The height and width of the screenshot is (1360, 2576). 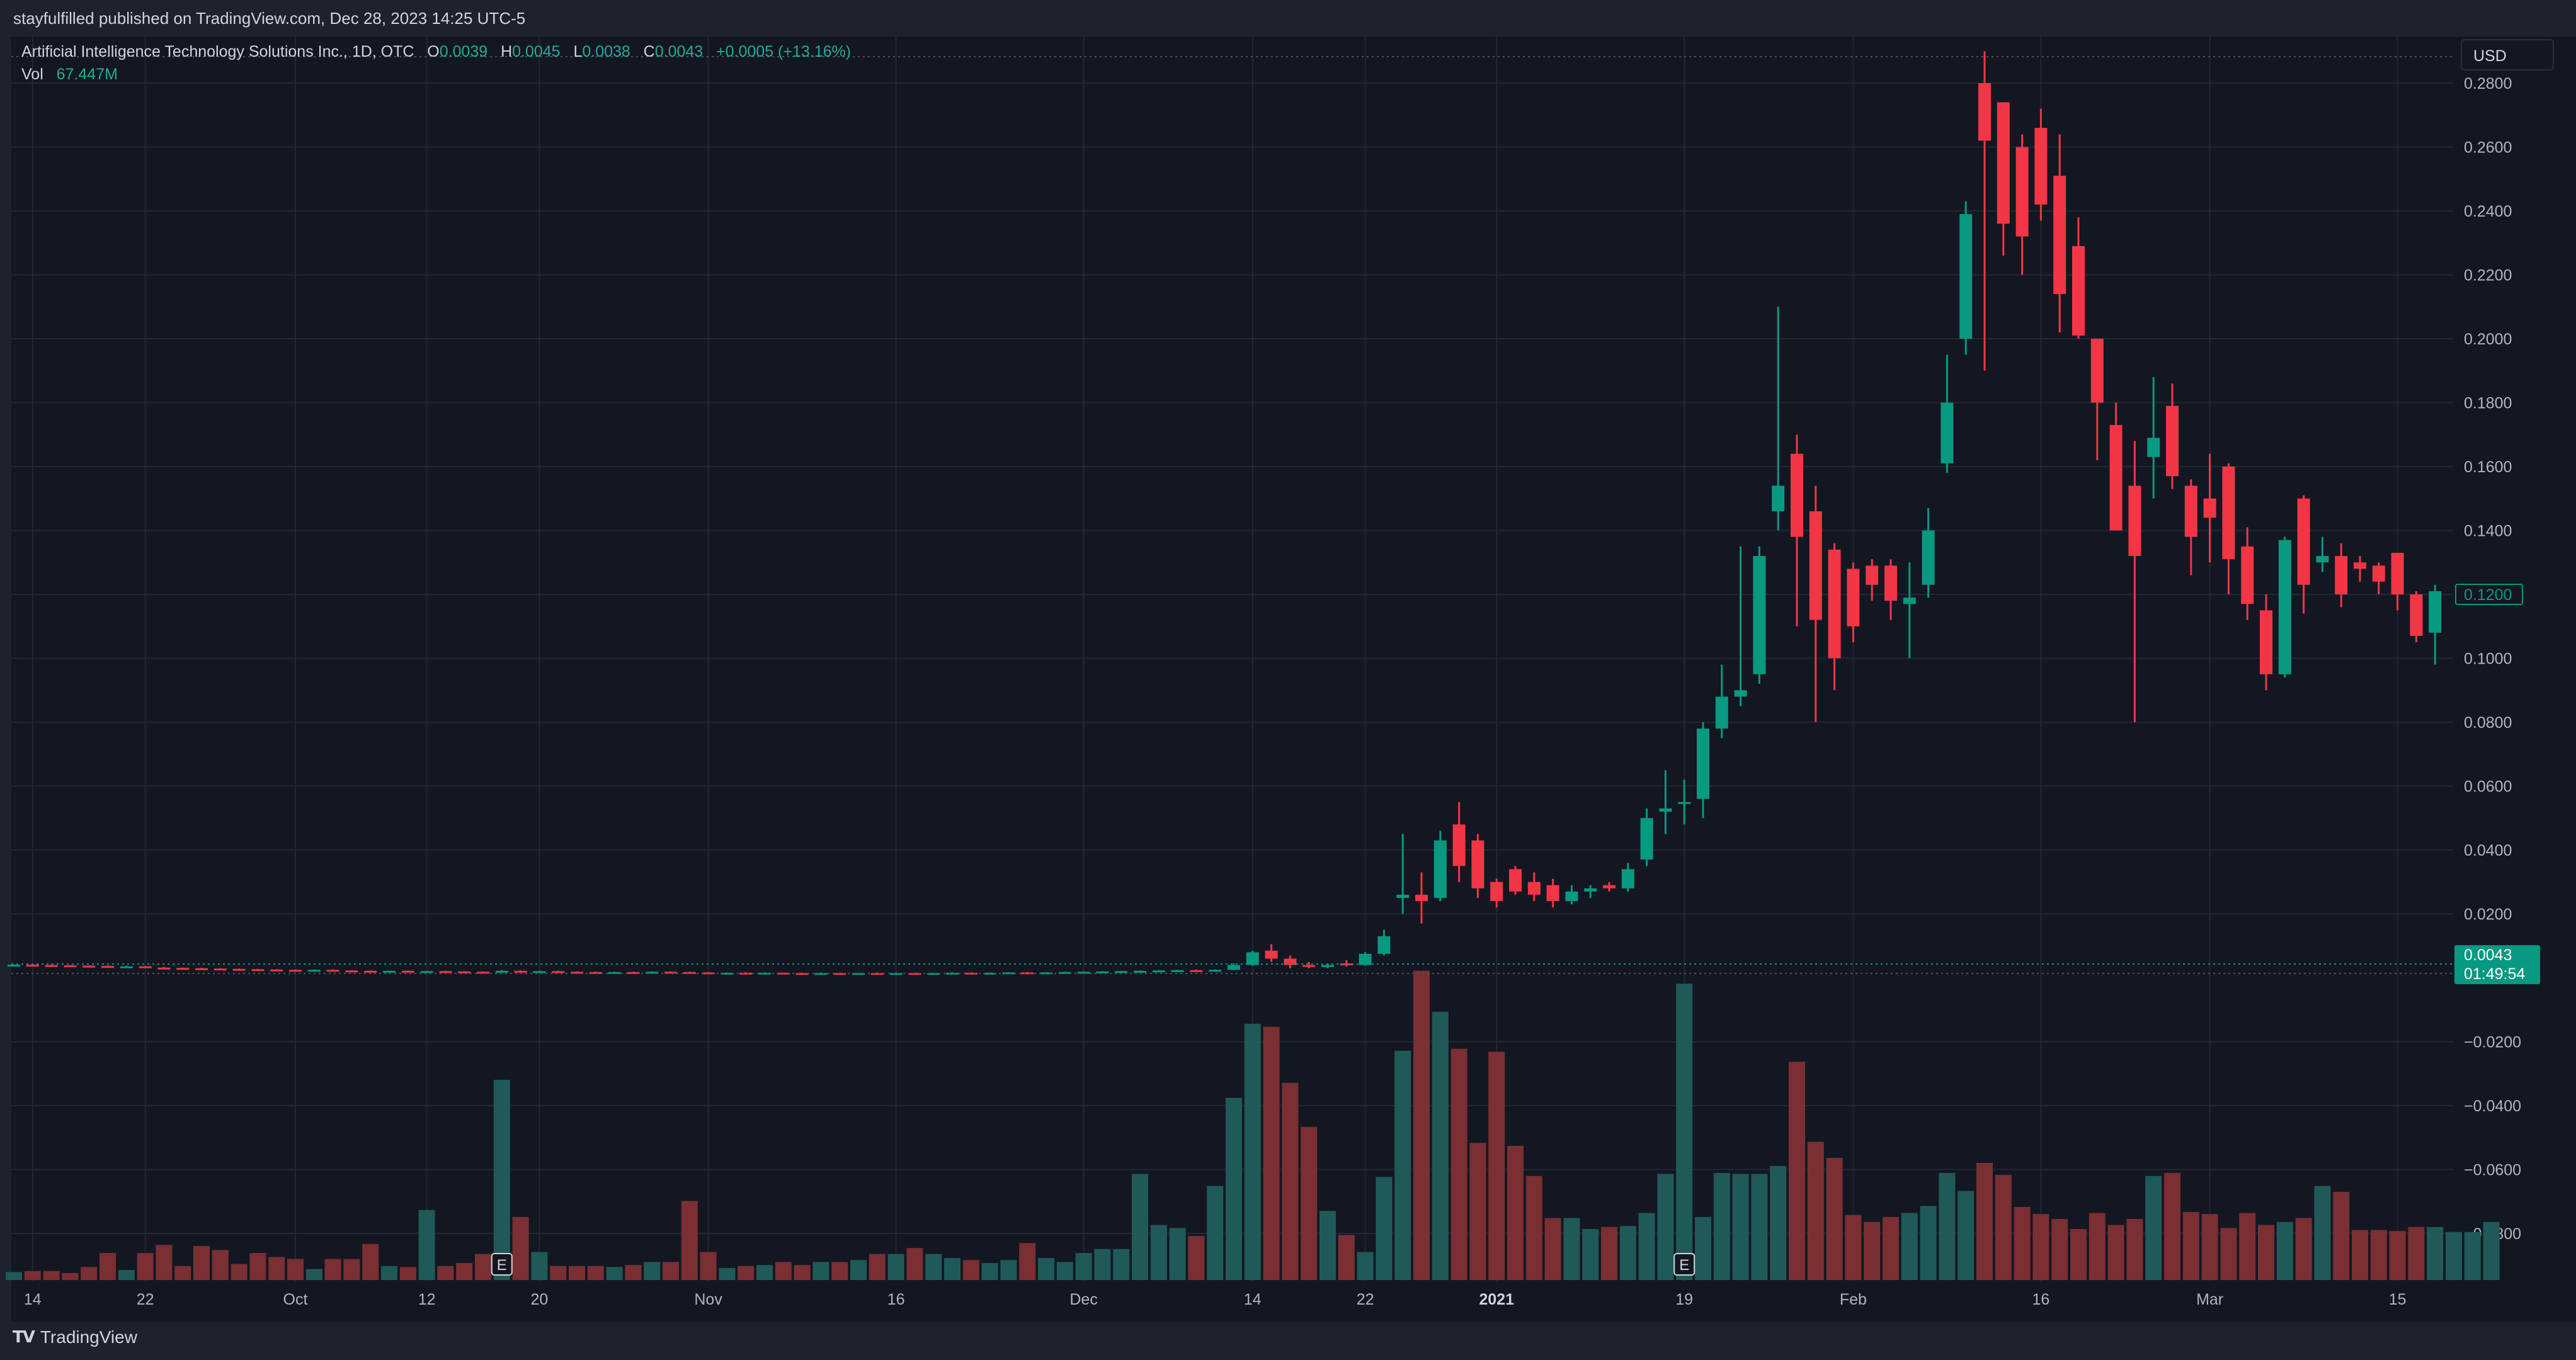 What do you see at coordinates (1288, 1341) in the screenshot?
I see `footer-bar` at bounding box center [1288, 1341].